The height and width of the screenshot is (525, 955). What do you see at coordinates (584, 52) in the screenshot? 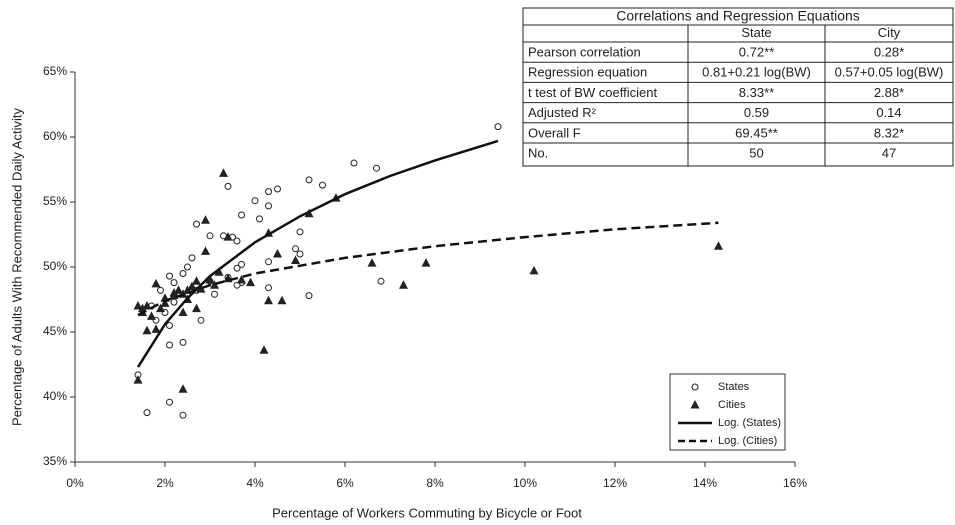
I see `row-label: Pearson correlation` at bounding box center [584, 52].